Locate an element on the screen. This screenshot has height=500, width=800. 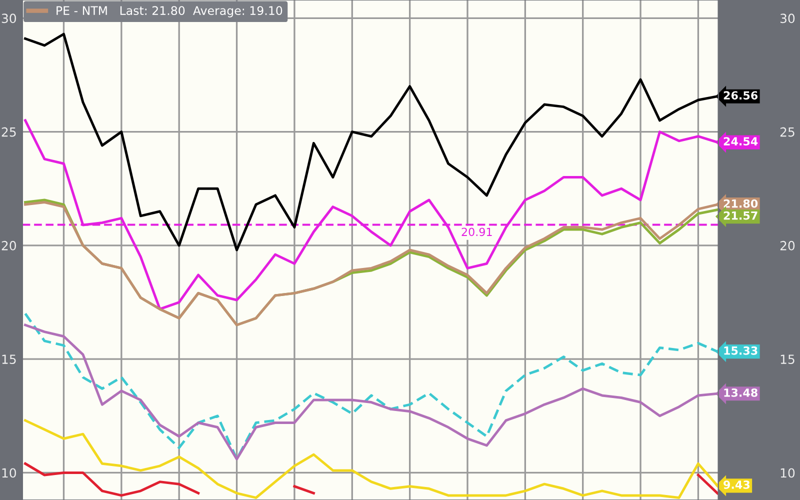
y-tick-label: 30 is located at coordinates (787, 19).